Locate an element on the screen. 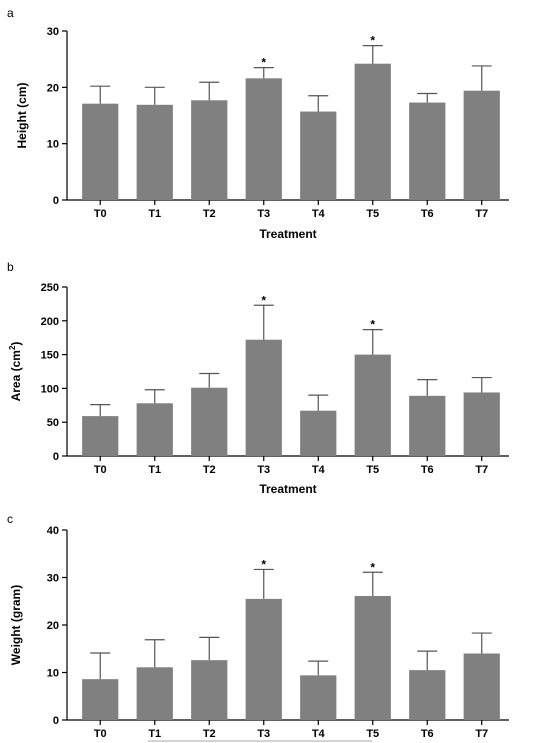 The width and height of the screenshot is (540, 743). y-axis-label: Weight (gram) is located at coordinates (16, 625).